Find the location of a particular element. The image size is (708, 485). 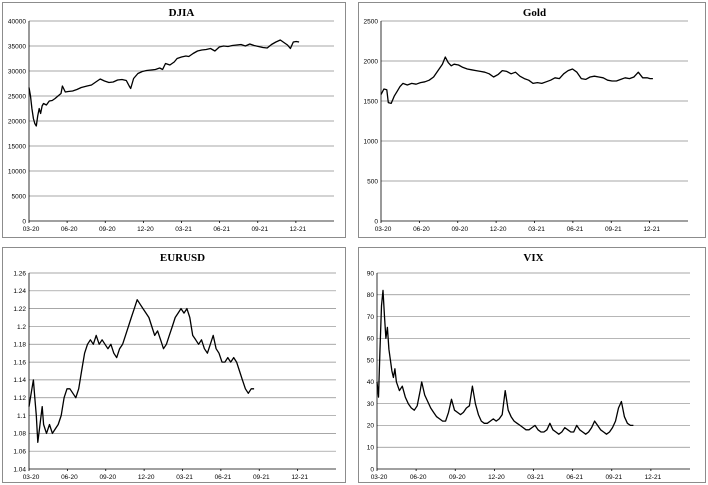

eurusd-chart-title: EURUSD is located at coordinates (182, 258).